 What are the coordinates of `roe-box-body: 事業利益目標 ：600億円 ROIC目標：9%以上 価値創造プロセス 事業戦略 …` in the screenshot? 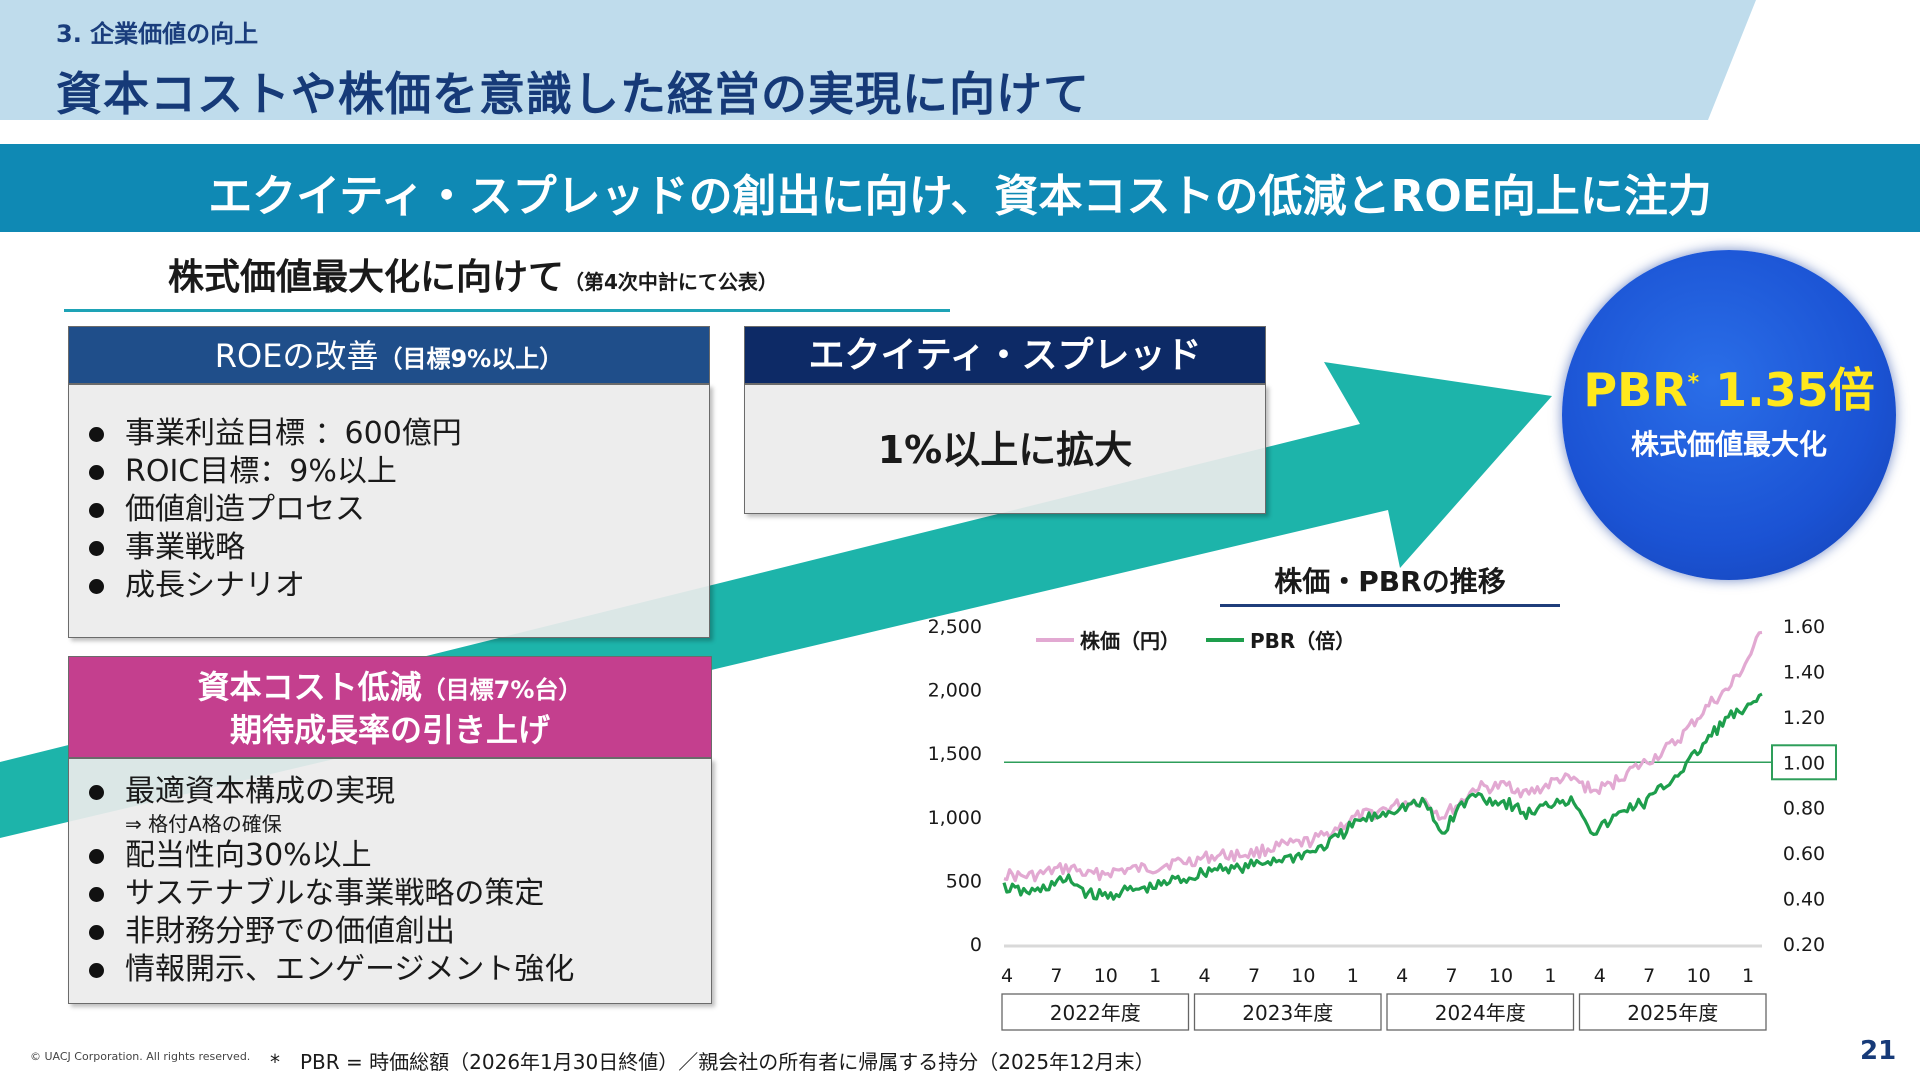 It's located at (389, 511).